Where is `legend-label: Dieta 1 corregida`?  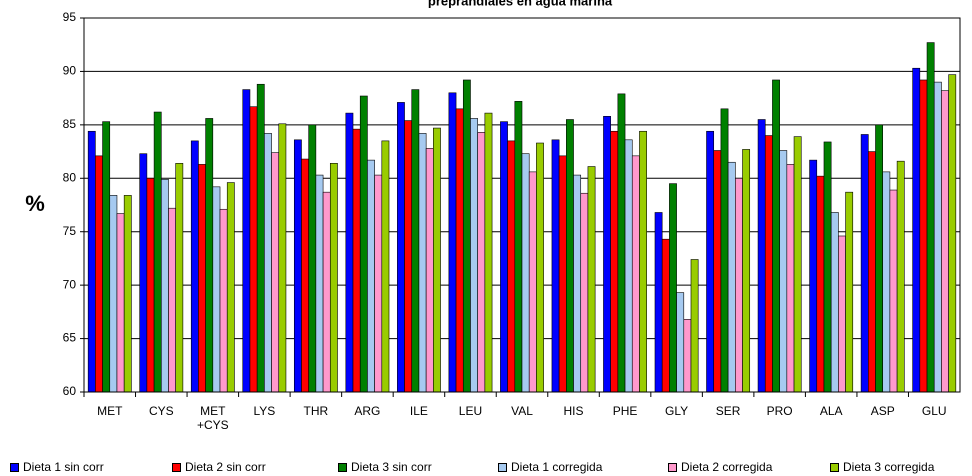
legend-label: Dieta 1 corregida is located at coordinates (557, 467).